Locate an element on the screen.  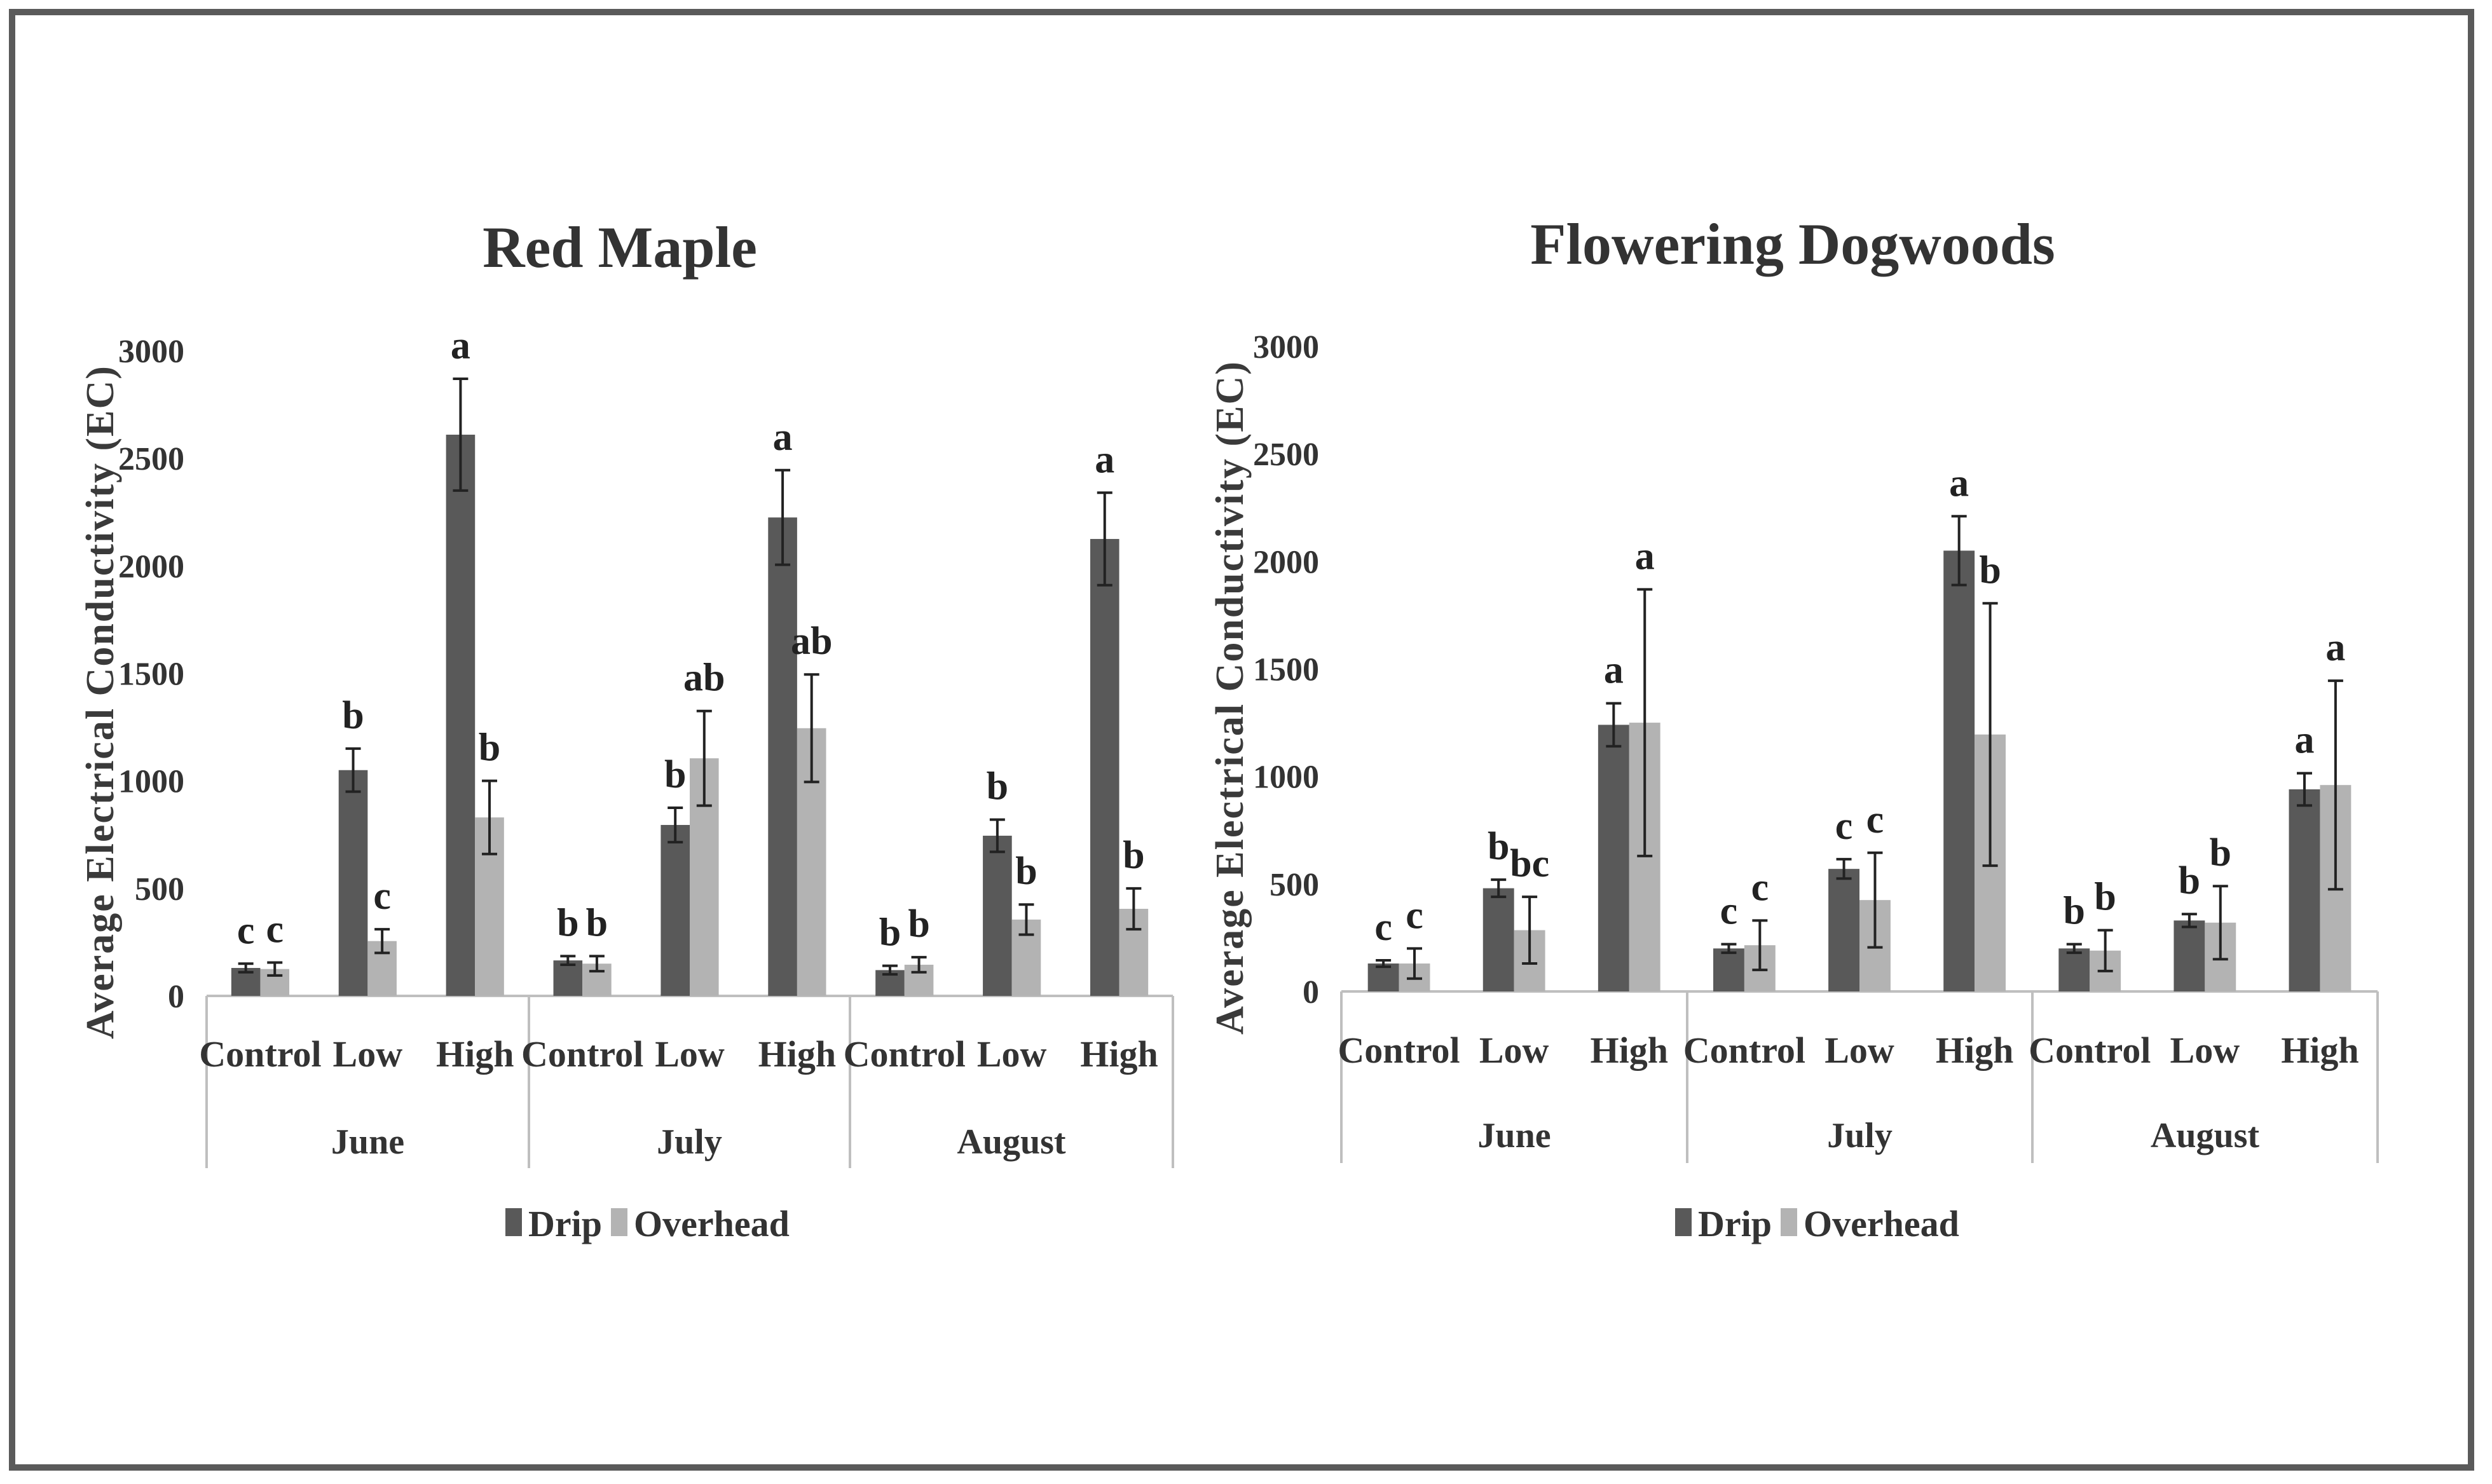
chart2-legend-label-overhead: Overhead is located at coordinates (1881, 1223).